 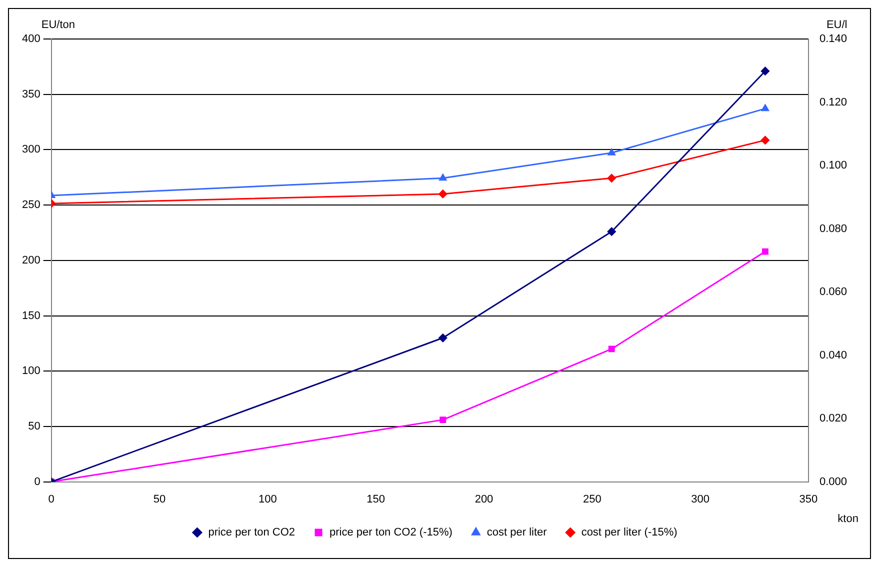 I want to click on x-tick-label: 250, so click(x=592, y=499).